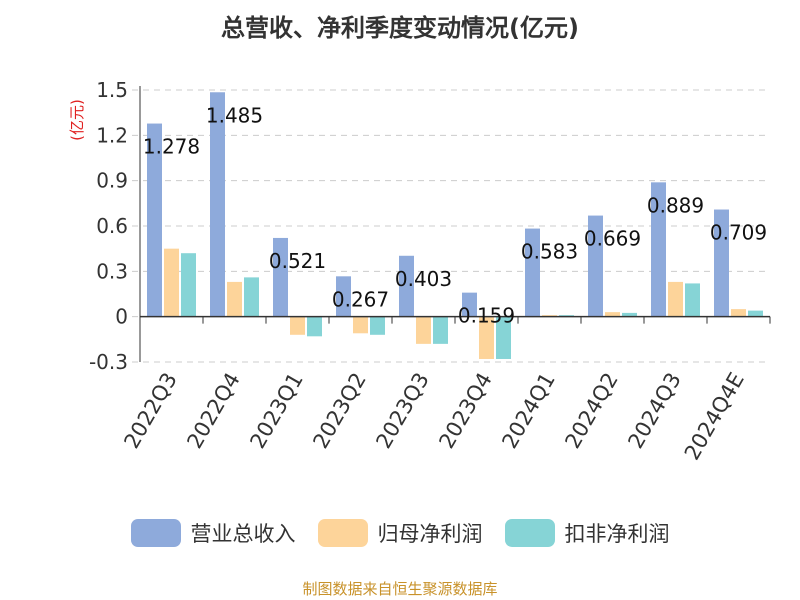  Describe the element at coordinates (423, 279) in the screenshot. I see `data-label: 0.403` at that location.